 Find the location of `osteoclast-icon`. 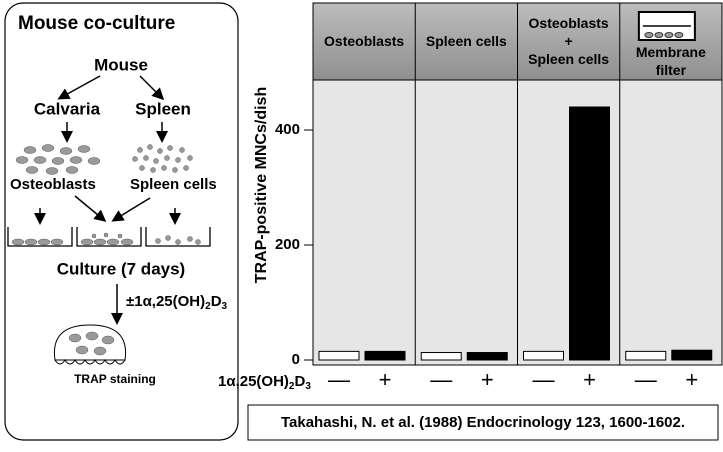

osteoclast-icon is located at coordinates (90, 344).